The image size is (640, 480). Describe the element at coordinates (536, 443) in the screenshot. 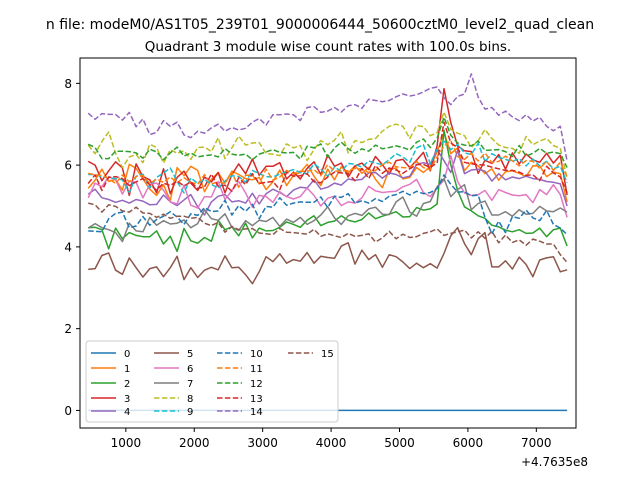

I see `x-tick-label: 7000` at that location.